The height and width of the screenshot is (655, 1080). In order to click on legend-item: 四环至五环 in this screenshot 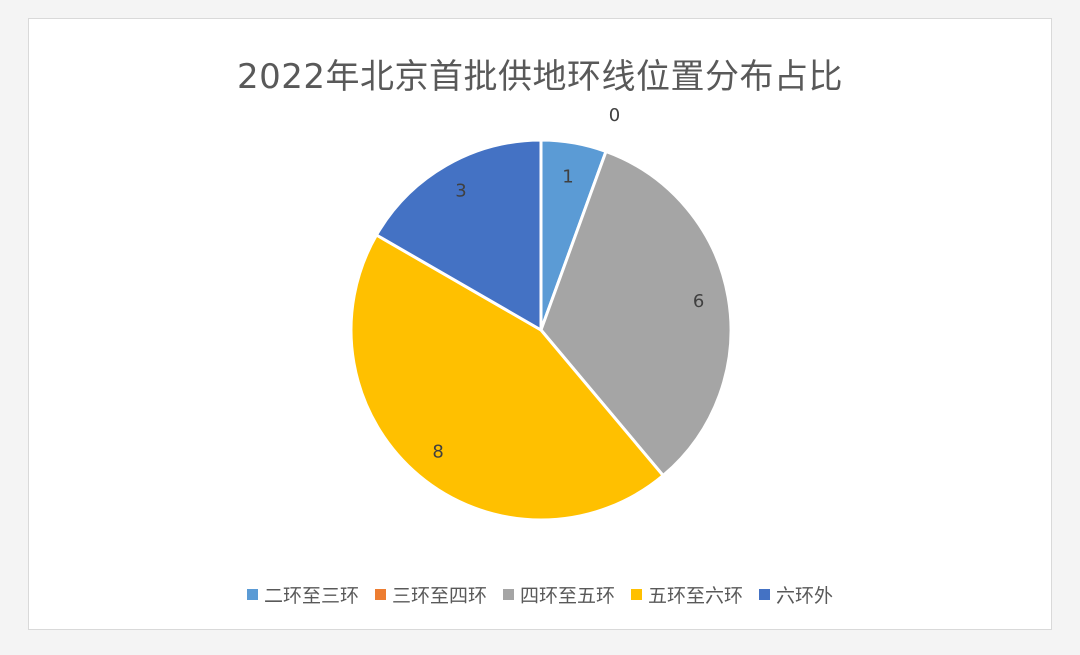, I will do `click(558, 594)`.